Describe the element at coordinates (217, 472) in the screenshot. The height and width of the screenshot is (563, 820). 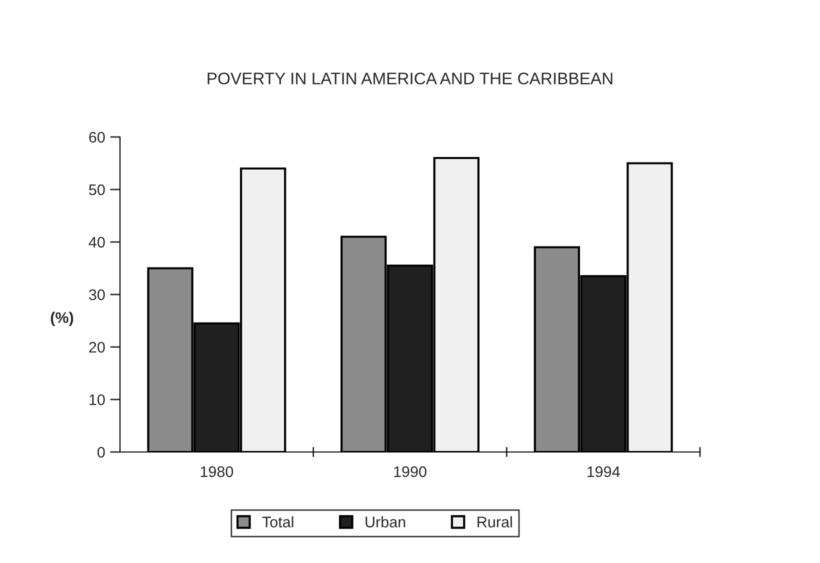
I see `x-tick-label: 1980` at that location.